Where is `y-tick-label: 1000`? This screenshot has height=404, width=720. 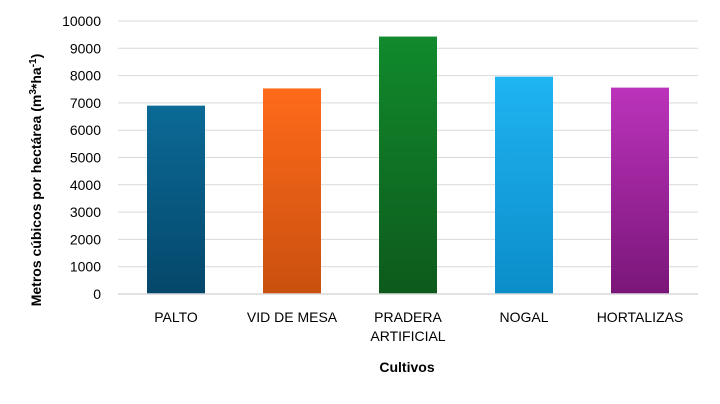 y-tick-label: 1000 is located at coordinates (85, 267).